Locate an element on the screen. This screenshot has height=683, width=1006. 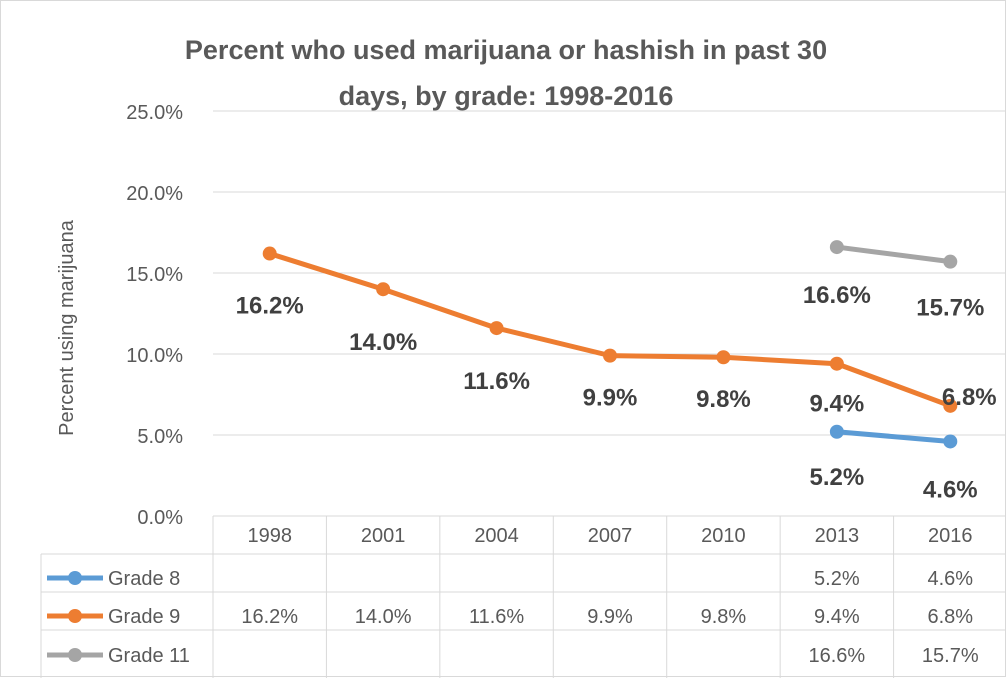
x-tick-label: 2013 is located at coordinates (837, 536).